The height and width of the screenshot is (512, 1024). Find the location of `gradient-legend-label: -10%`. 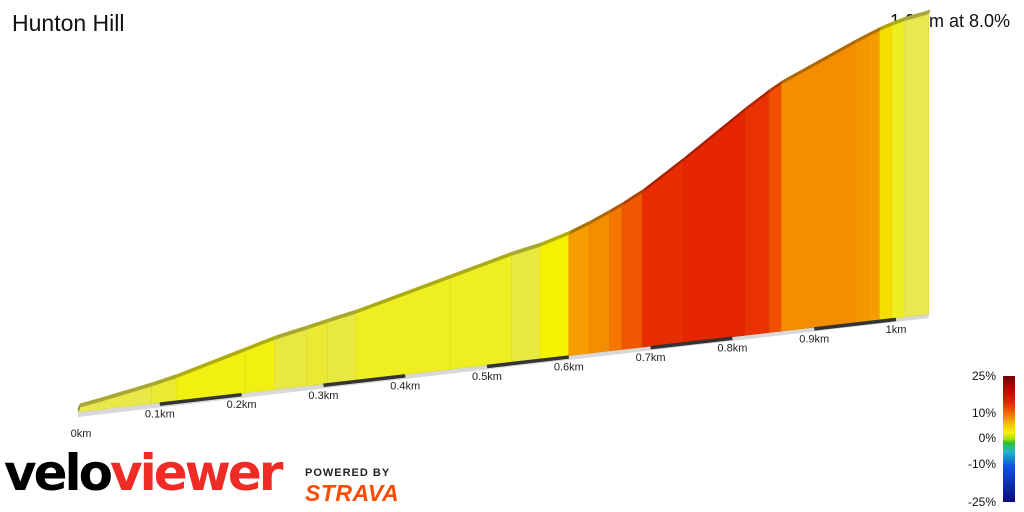

gradient-legend-label: -10% is located at coordinates (981, 464).